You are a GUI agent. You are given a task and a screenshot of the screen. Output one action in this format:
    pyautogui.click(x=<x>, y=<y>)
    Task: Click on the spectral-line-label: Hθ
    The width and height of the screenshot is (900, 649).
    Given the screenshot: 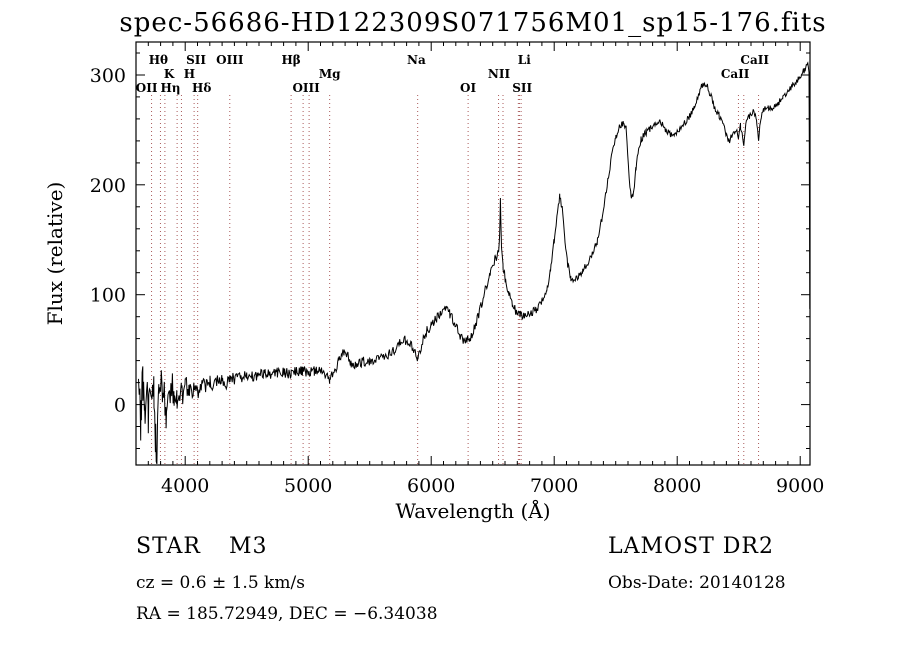 What is the action you would take?
    pyautogui.click(x=158, y=60)
    